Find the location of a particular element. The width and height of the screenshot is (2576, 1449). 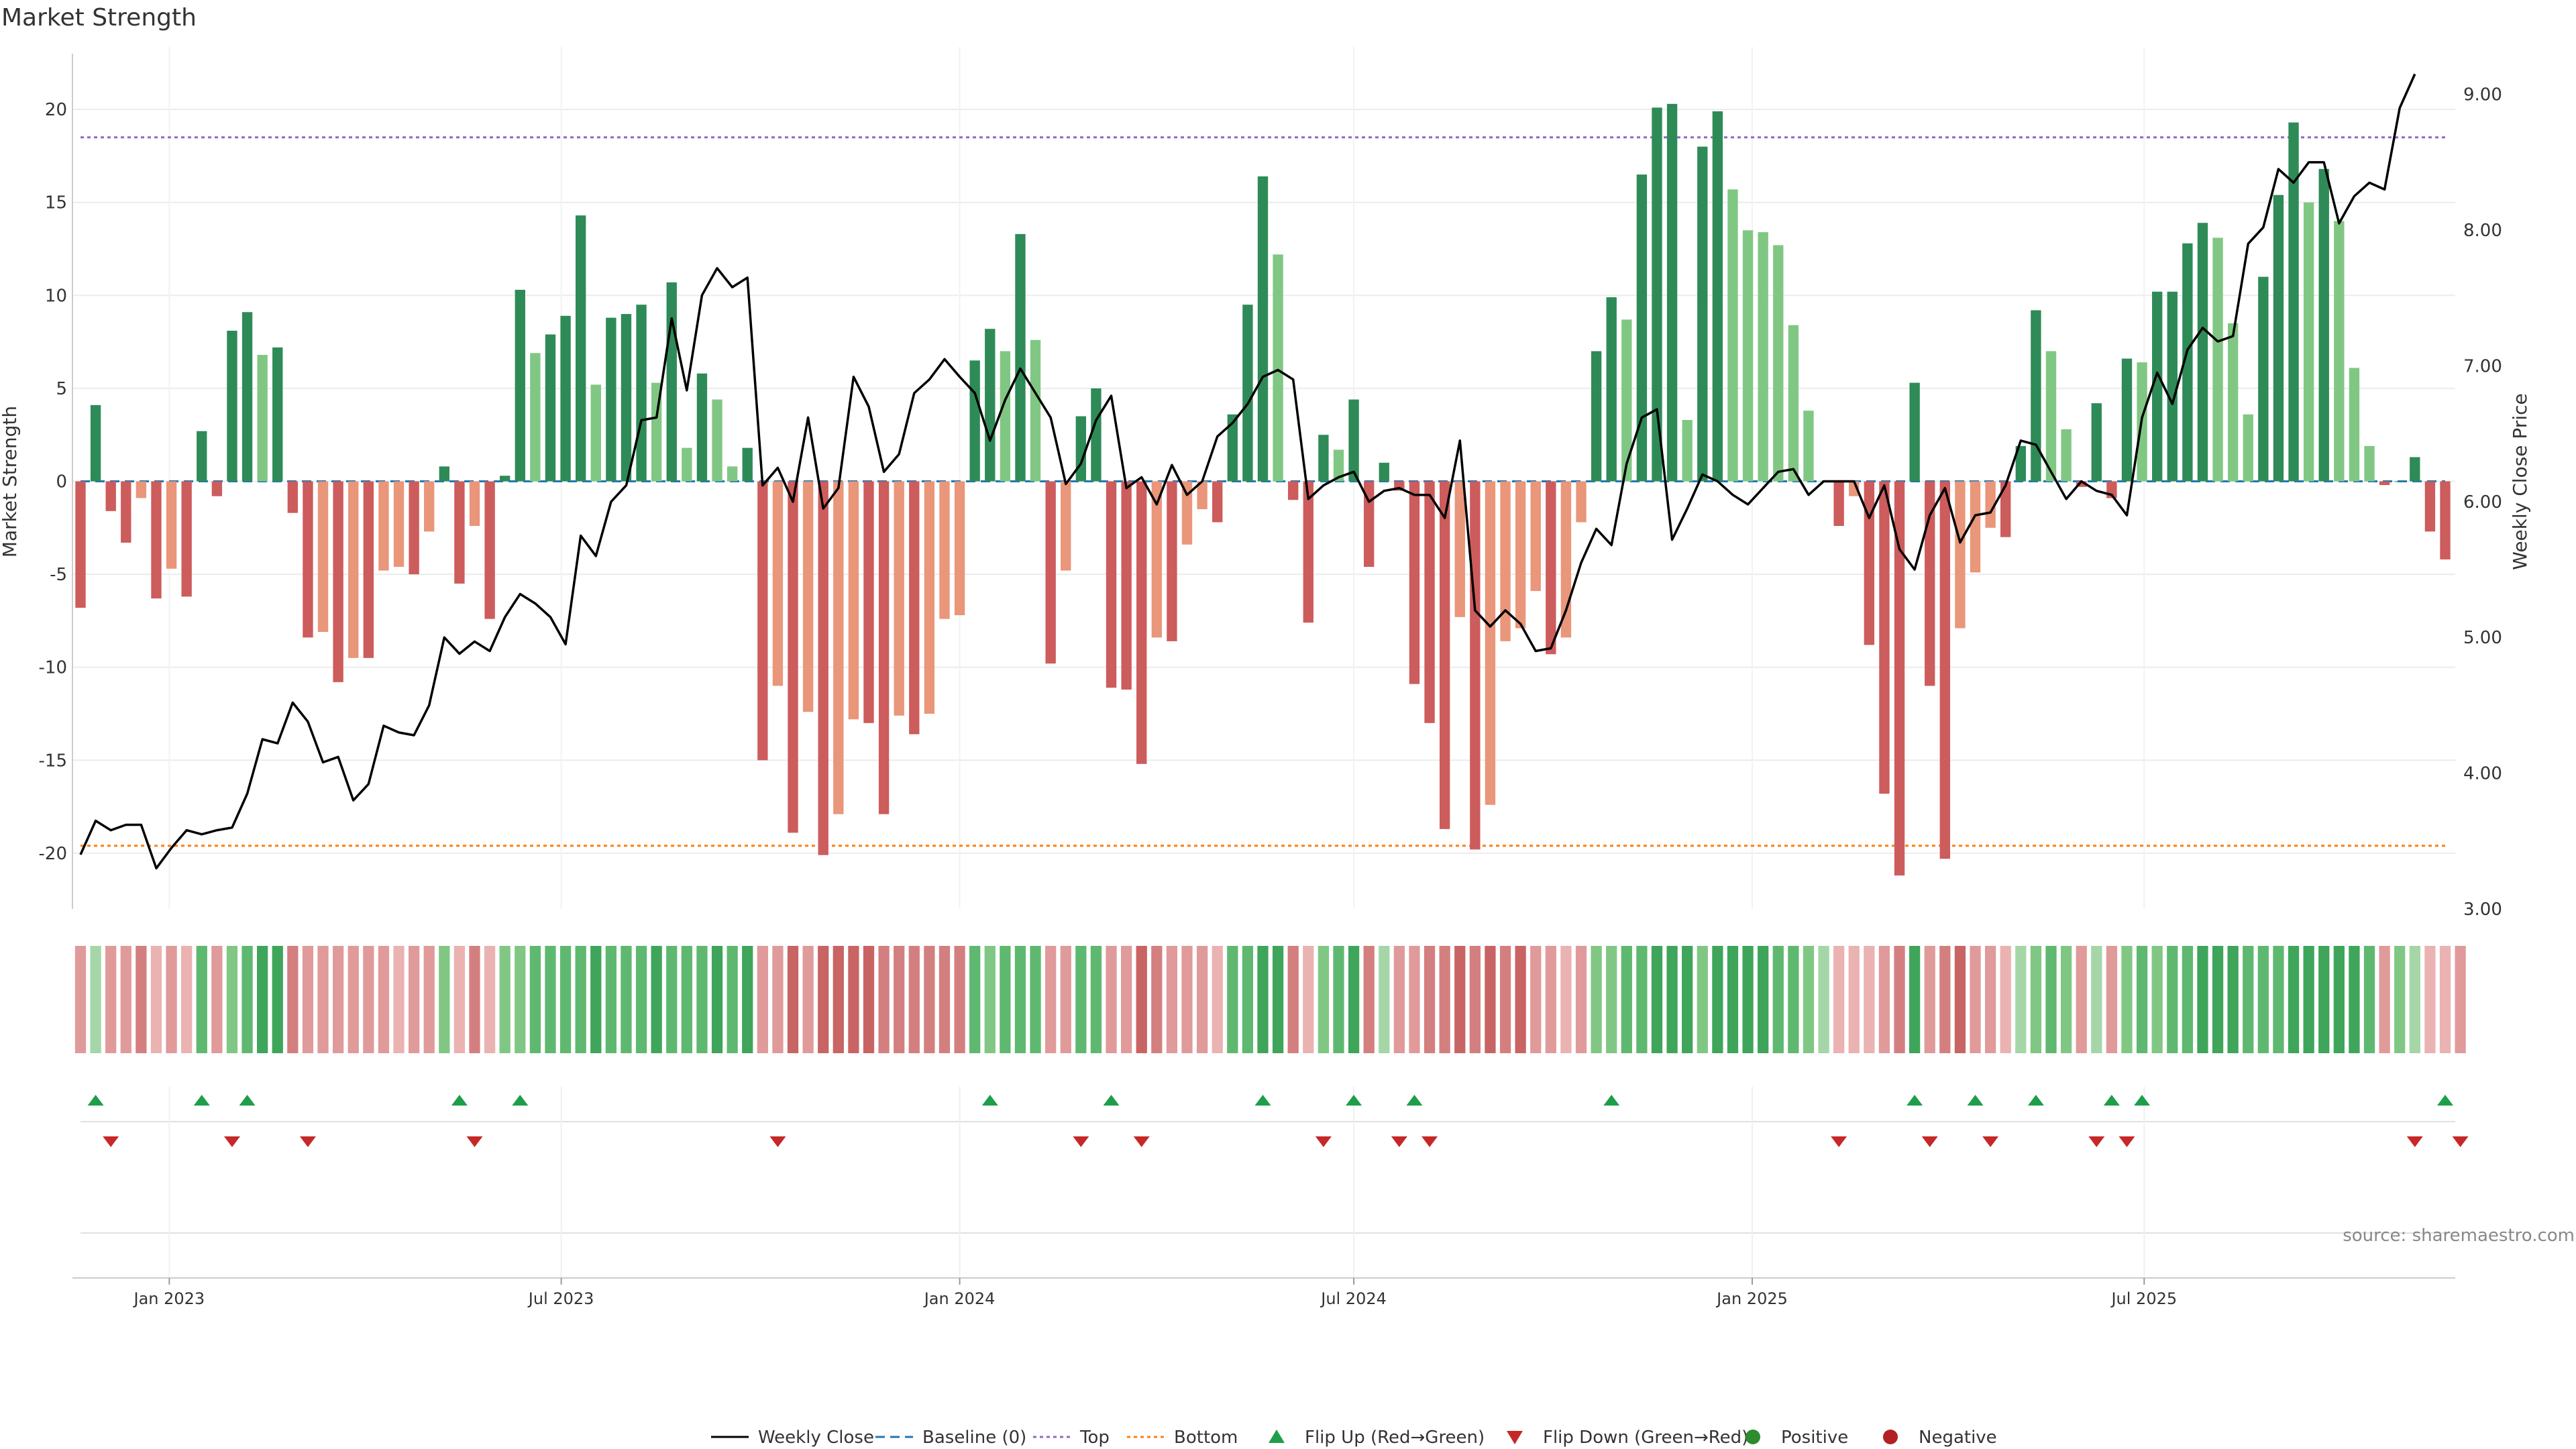

right-tick-label: 9.00 is located at coordinates (2482, 95).